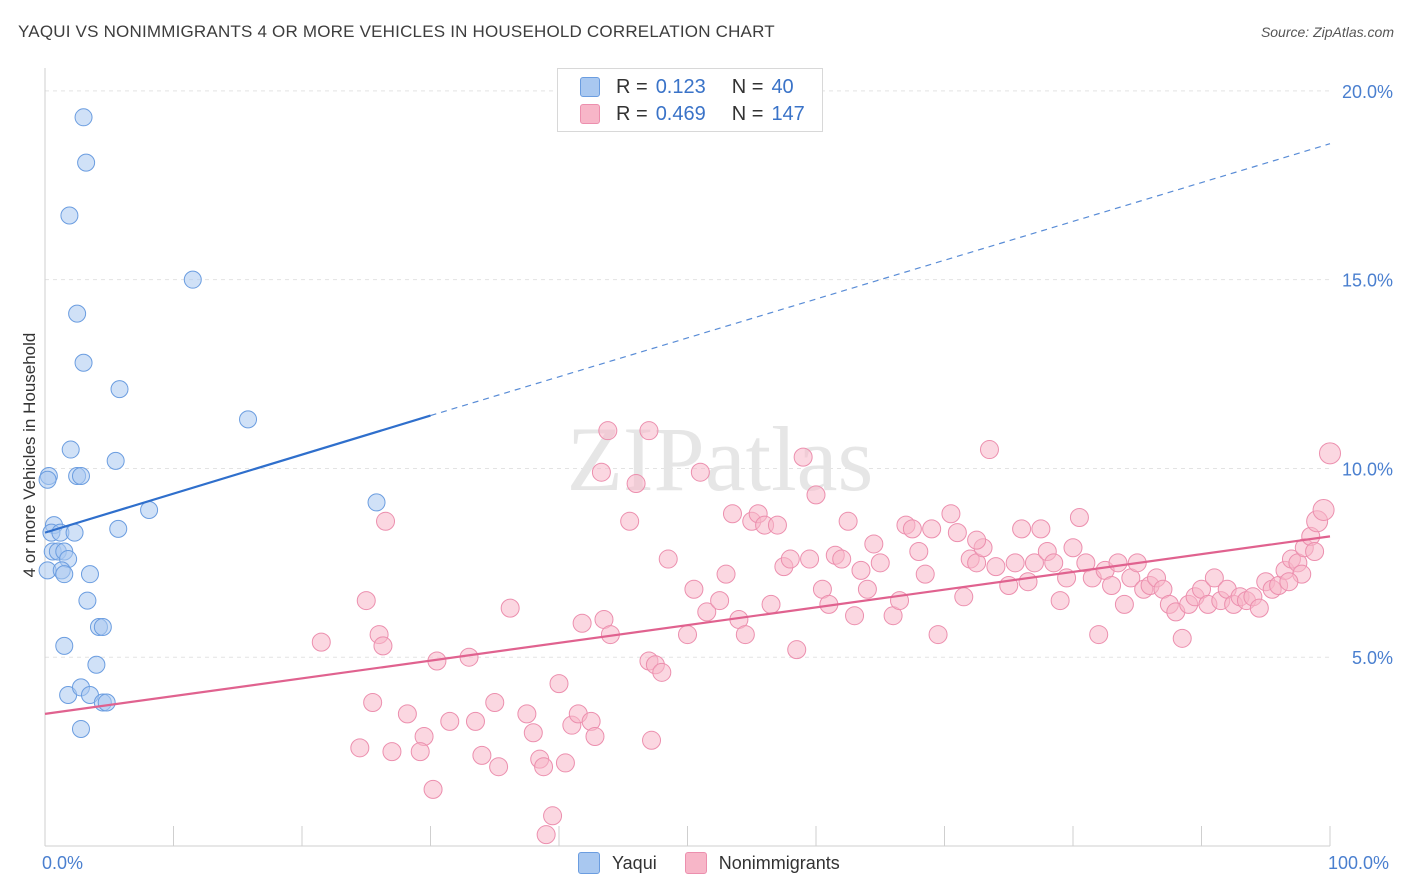 This screenshot has width=1406, height=892. I want to click on series-name-nonimmigrants: Nonimmigrants, so click(779, 862).